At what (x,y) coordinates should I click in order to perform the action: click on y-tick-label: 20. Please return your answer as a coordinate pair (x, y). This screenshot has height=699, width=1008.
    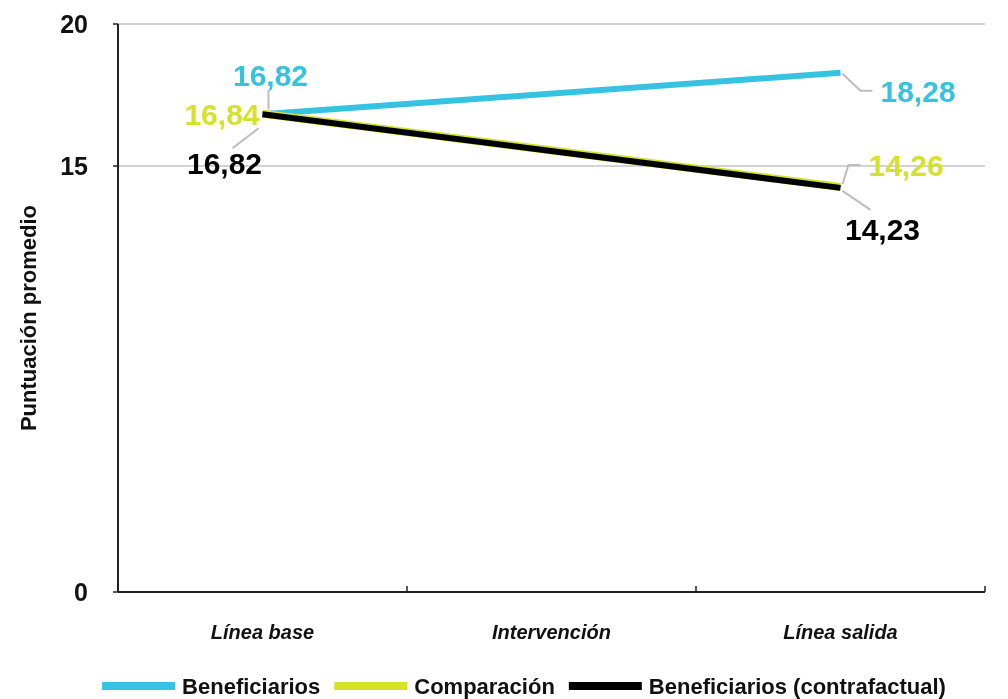
    Looking at the image, I should click on (74, 23).